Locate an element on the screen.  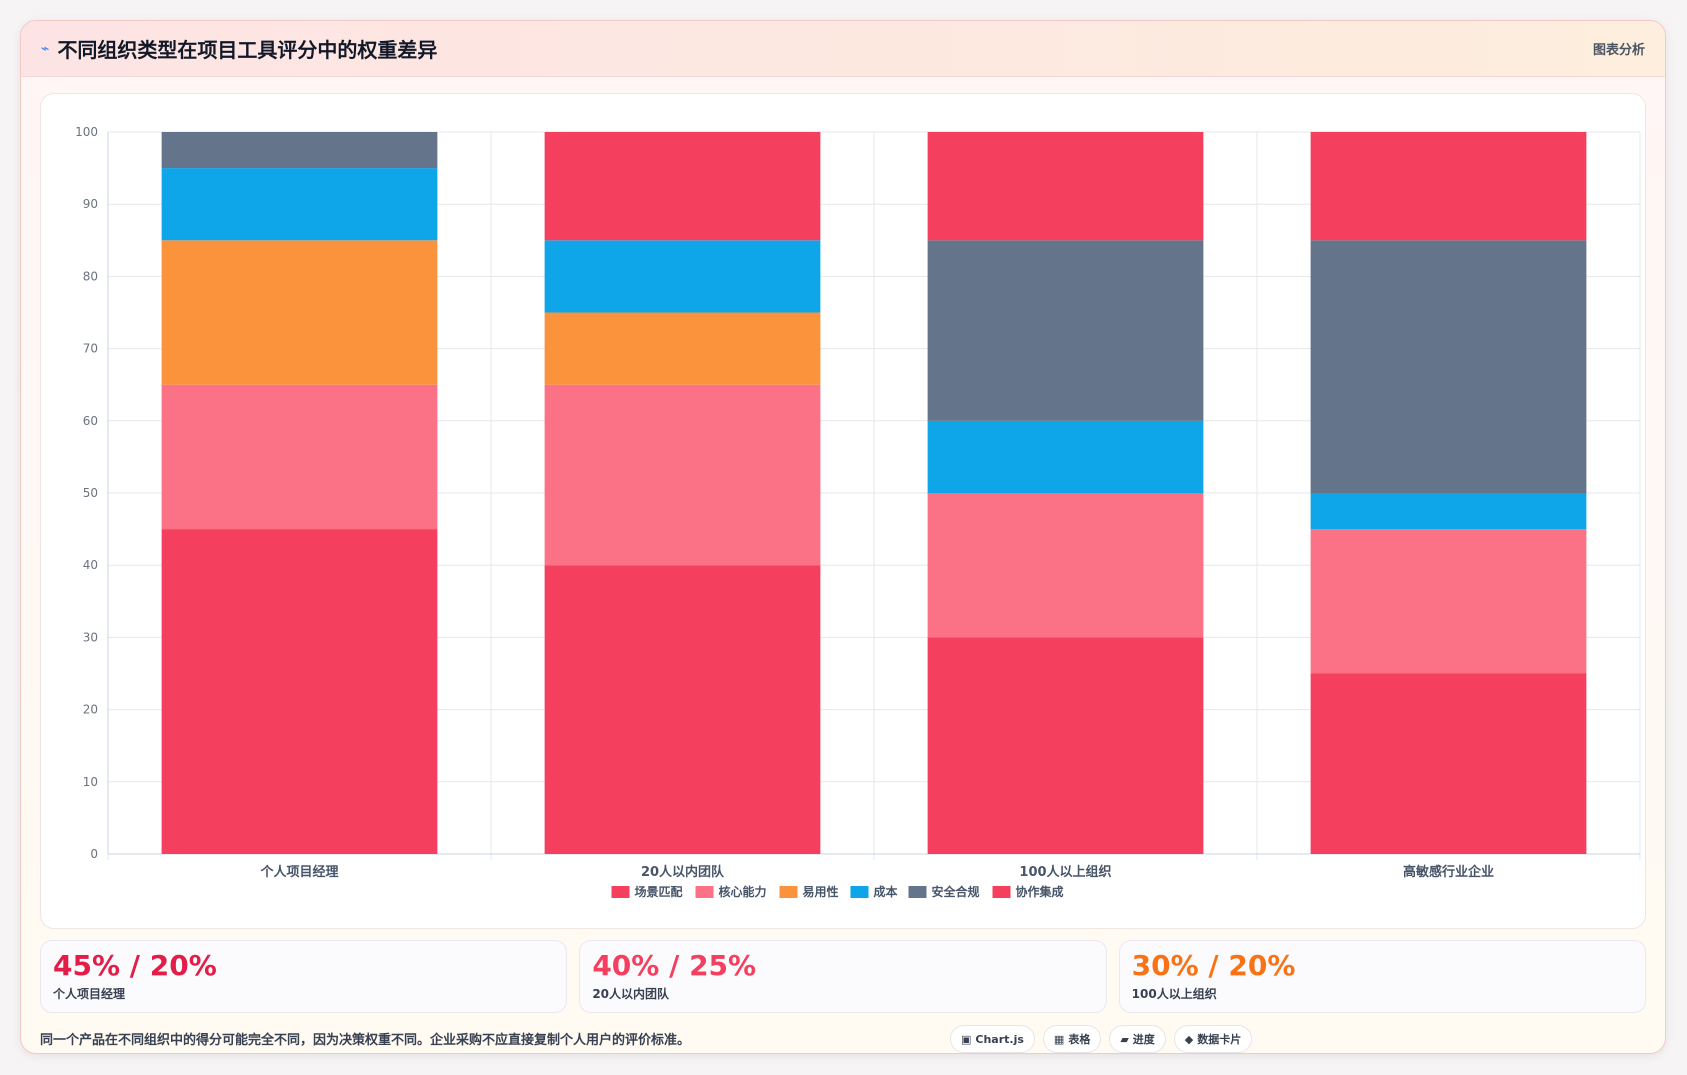
x-tick-label: 20人以内团队 is located at coordinates (683, 872).